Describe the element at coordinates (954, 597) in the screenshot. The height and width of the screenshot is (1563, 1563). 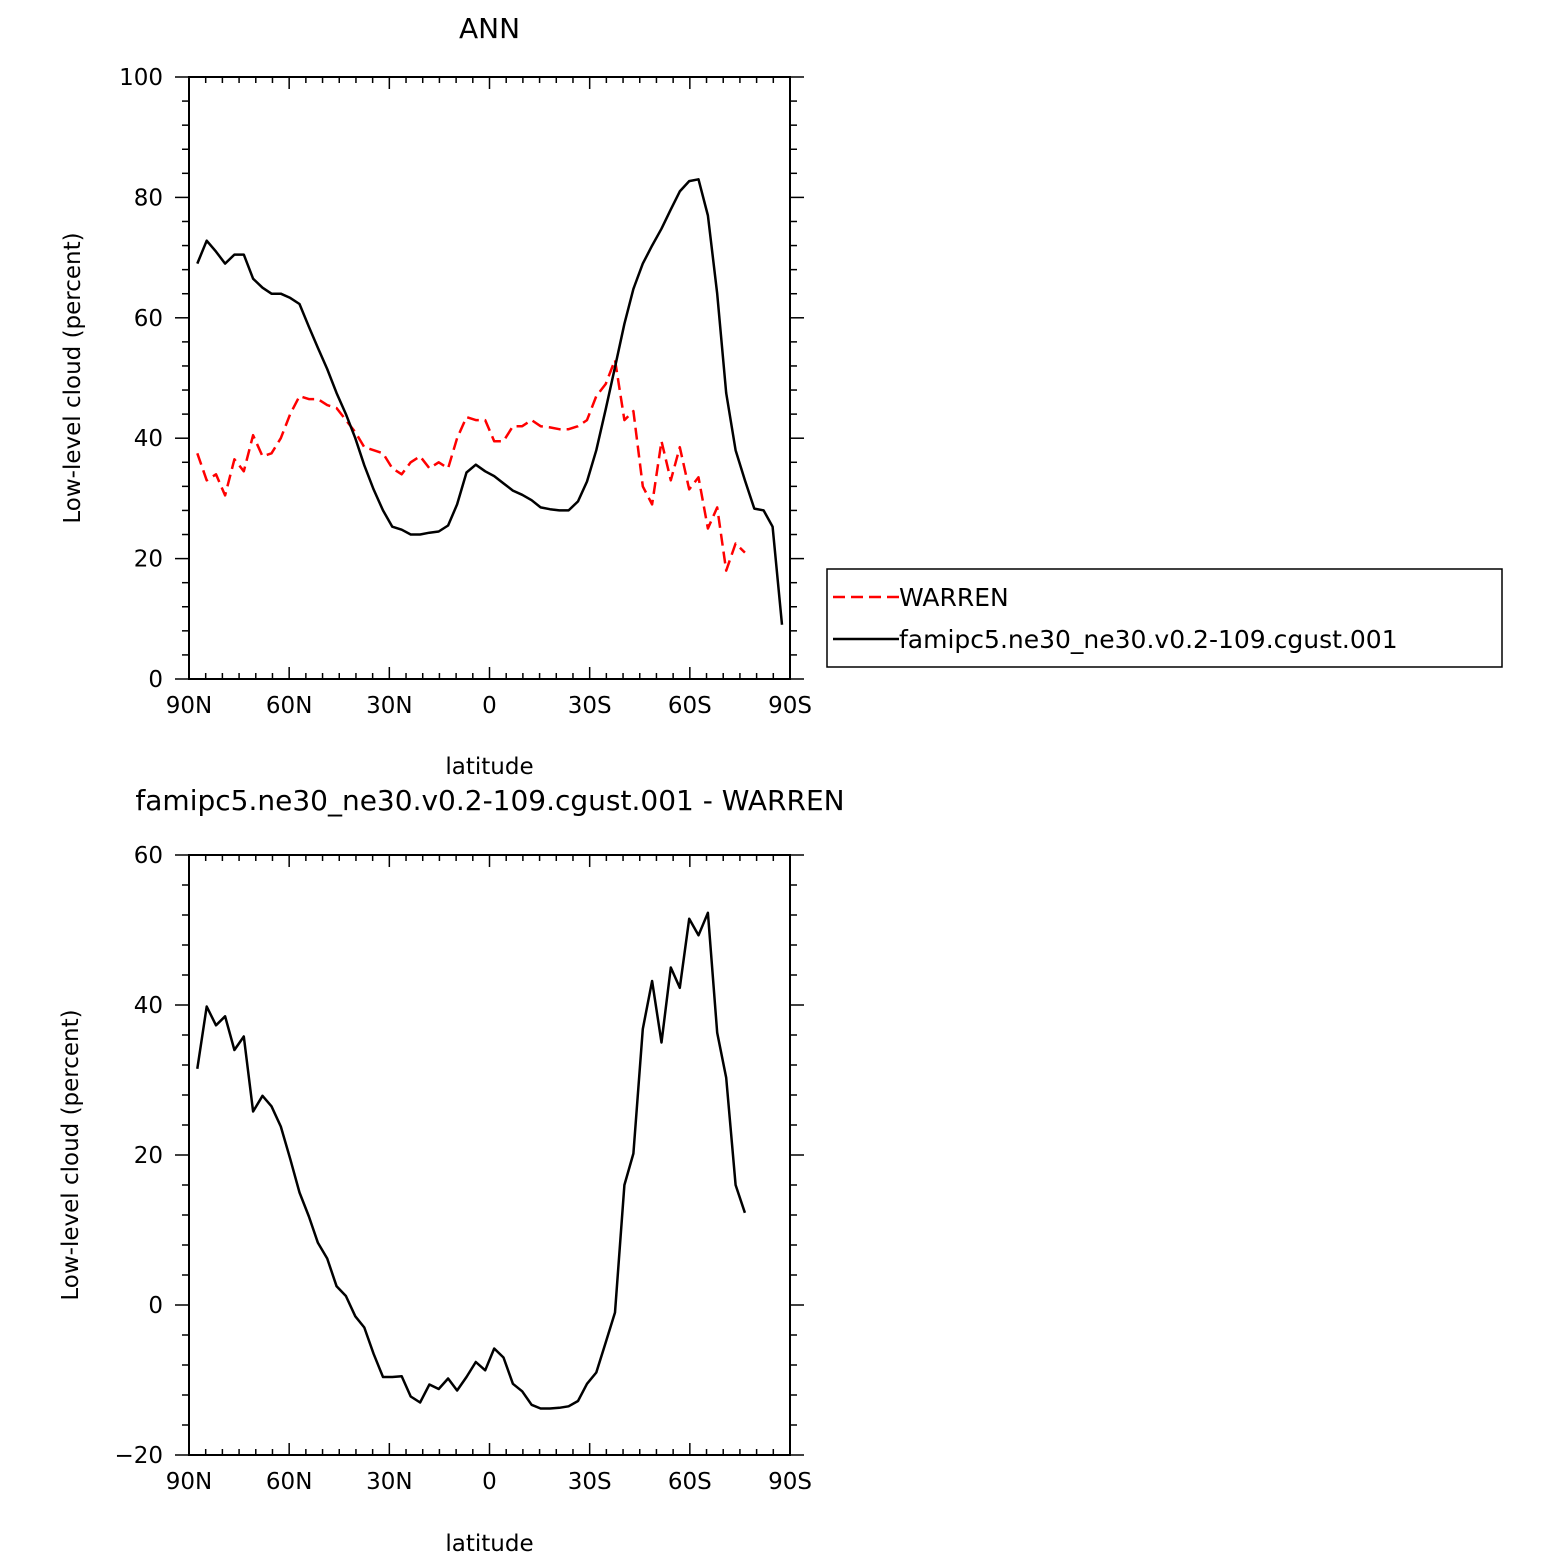
I see `legend-label: WARREN` at that location.